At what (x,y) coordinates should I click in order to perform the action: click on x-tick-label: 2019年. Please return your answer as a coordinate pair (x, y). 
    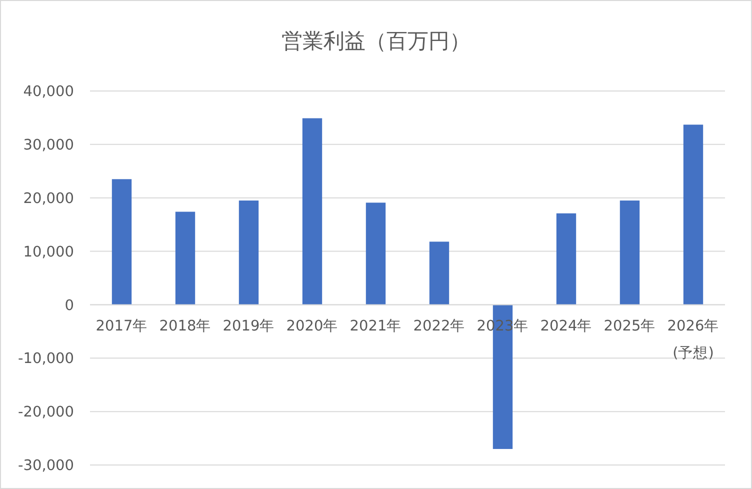
    Looking at the image, I should click on (248, 326).